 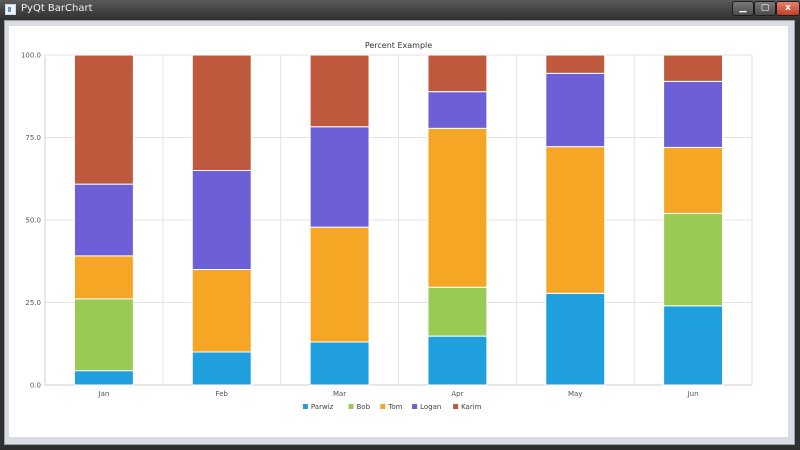 What do you see at coordinates (415, 406) in the screenshot?
I see `legend-marker-logan` at bounding box center [415, 406].